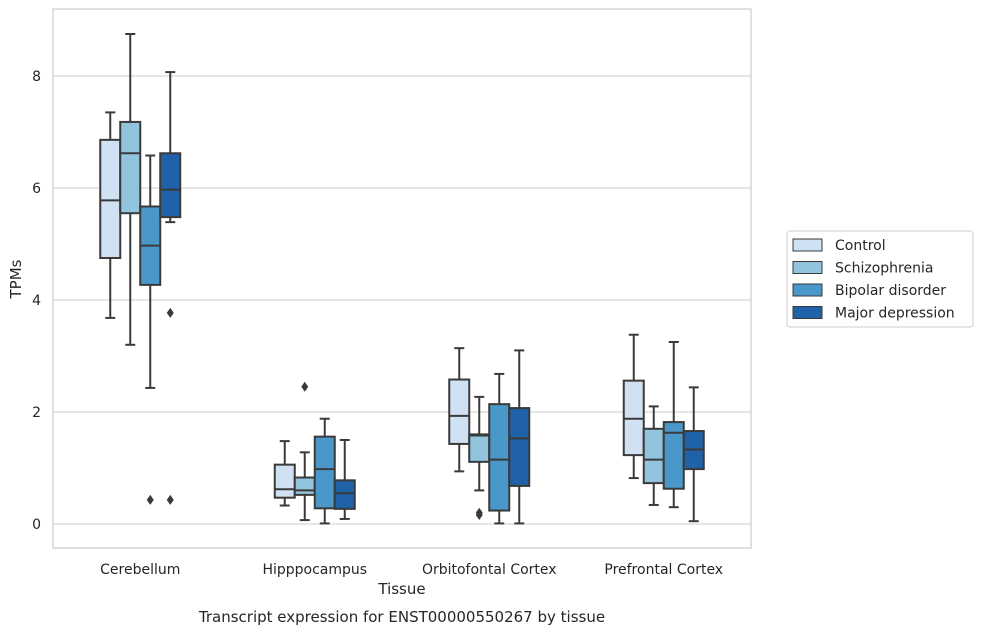  I want to click on y-axis-title: TPMs, so click(16, 279).